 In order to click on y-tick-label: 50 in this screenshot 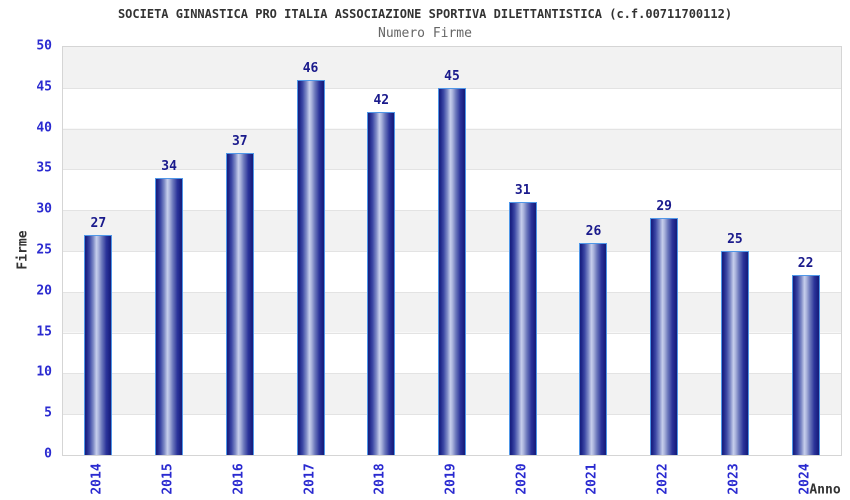, I will do `click(44, 46)`.